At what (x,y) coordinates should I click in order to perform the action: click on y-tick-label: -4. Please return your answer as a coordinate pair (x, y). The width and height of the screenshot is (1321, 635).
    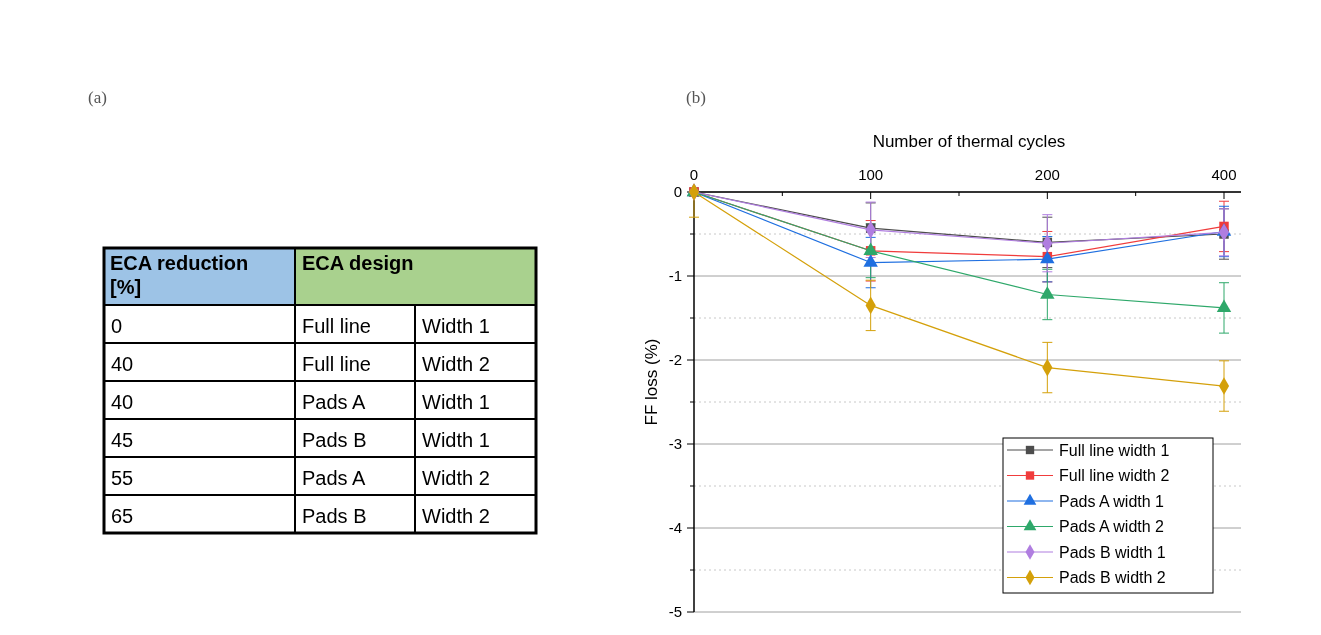
    Looking at the image, I should click on (675, 528).